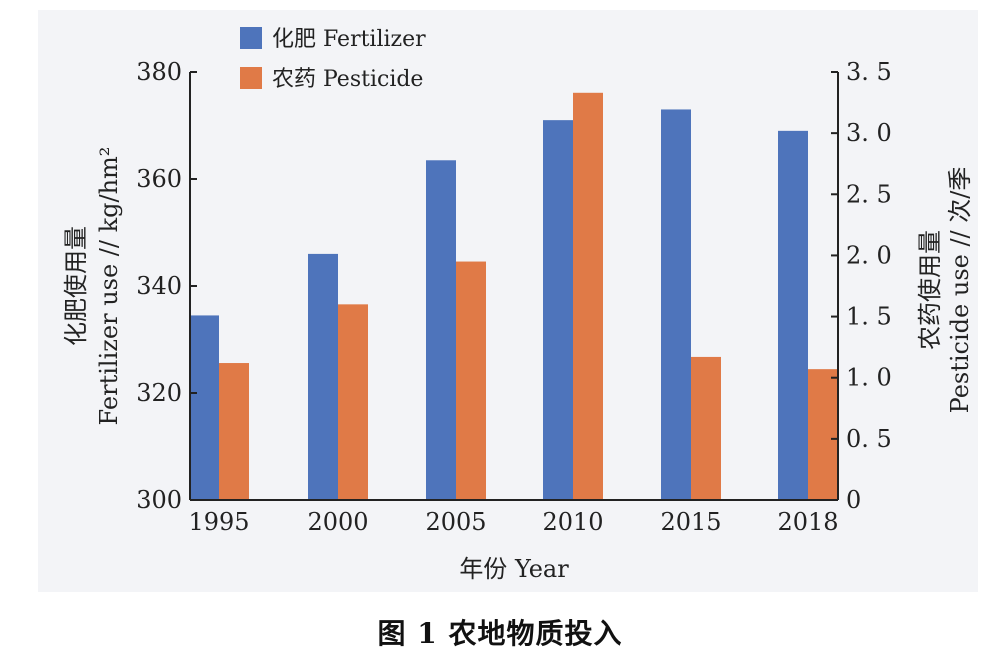 This screenshot has width=1000, height=665. What do you see at coordinates (706, 428) in the screenshot?
I see `pesticide-bar-2015` at bounding box center [706, 428].